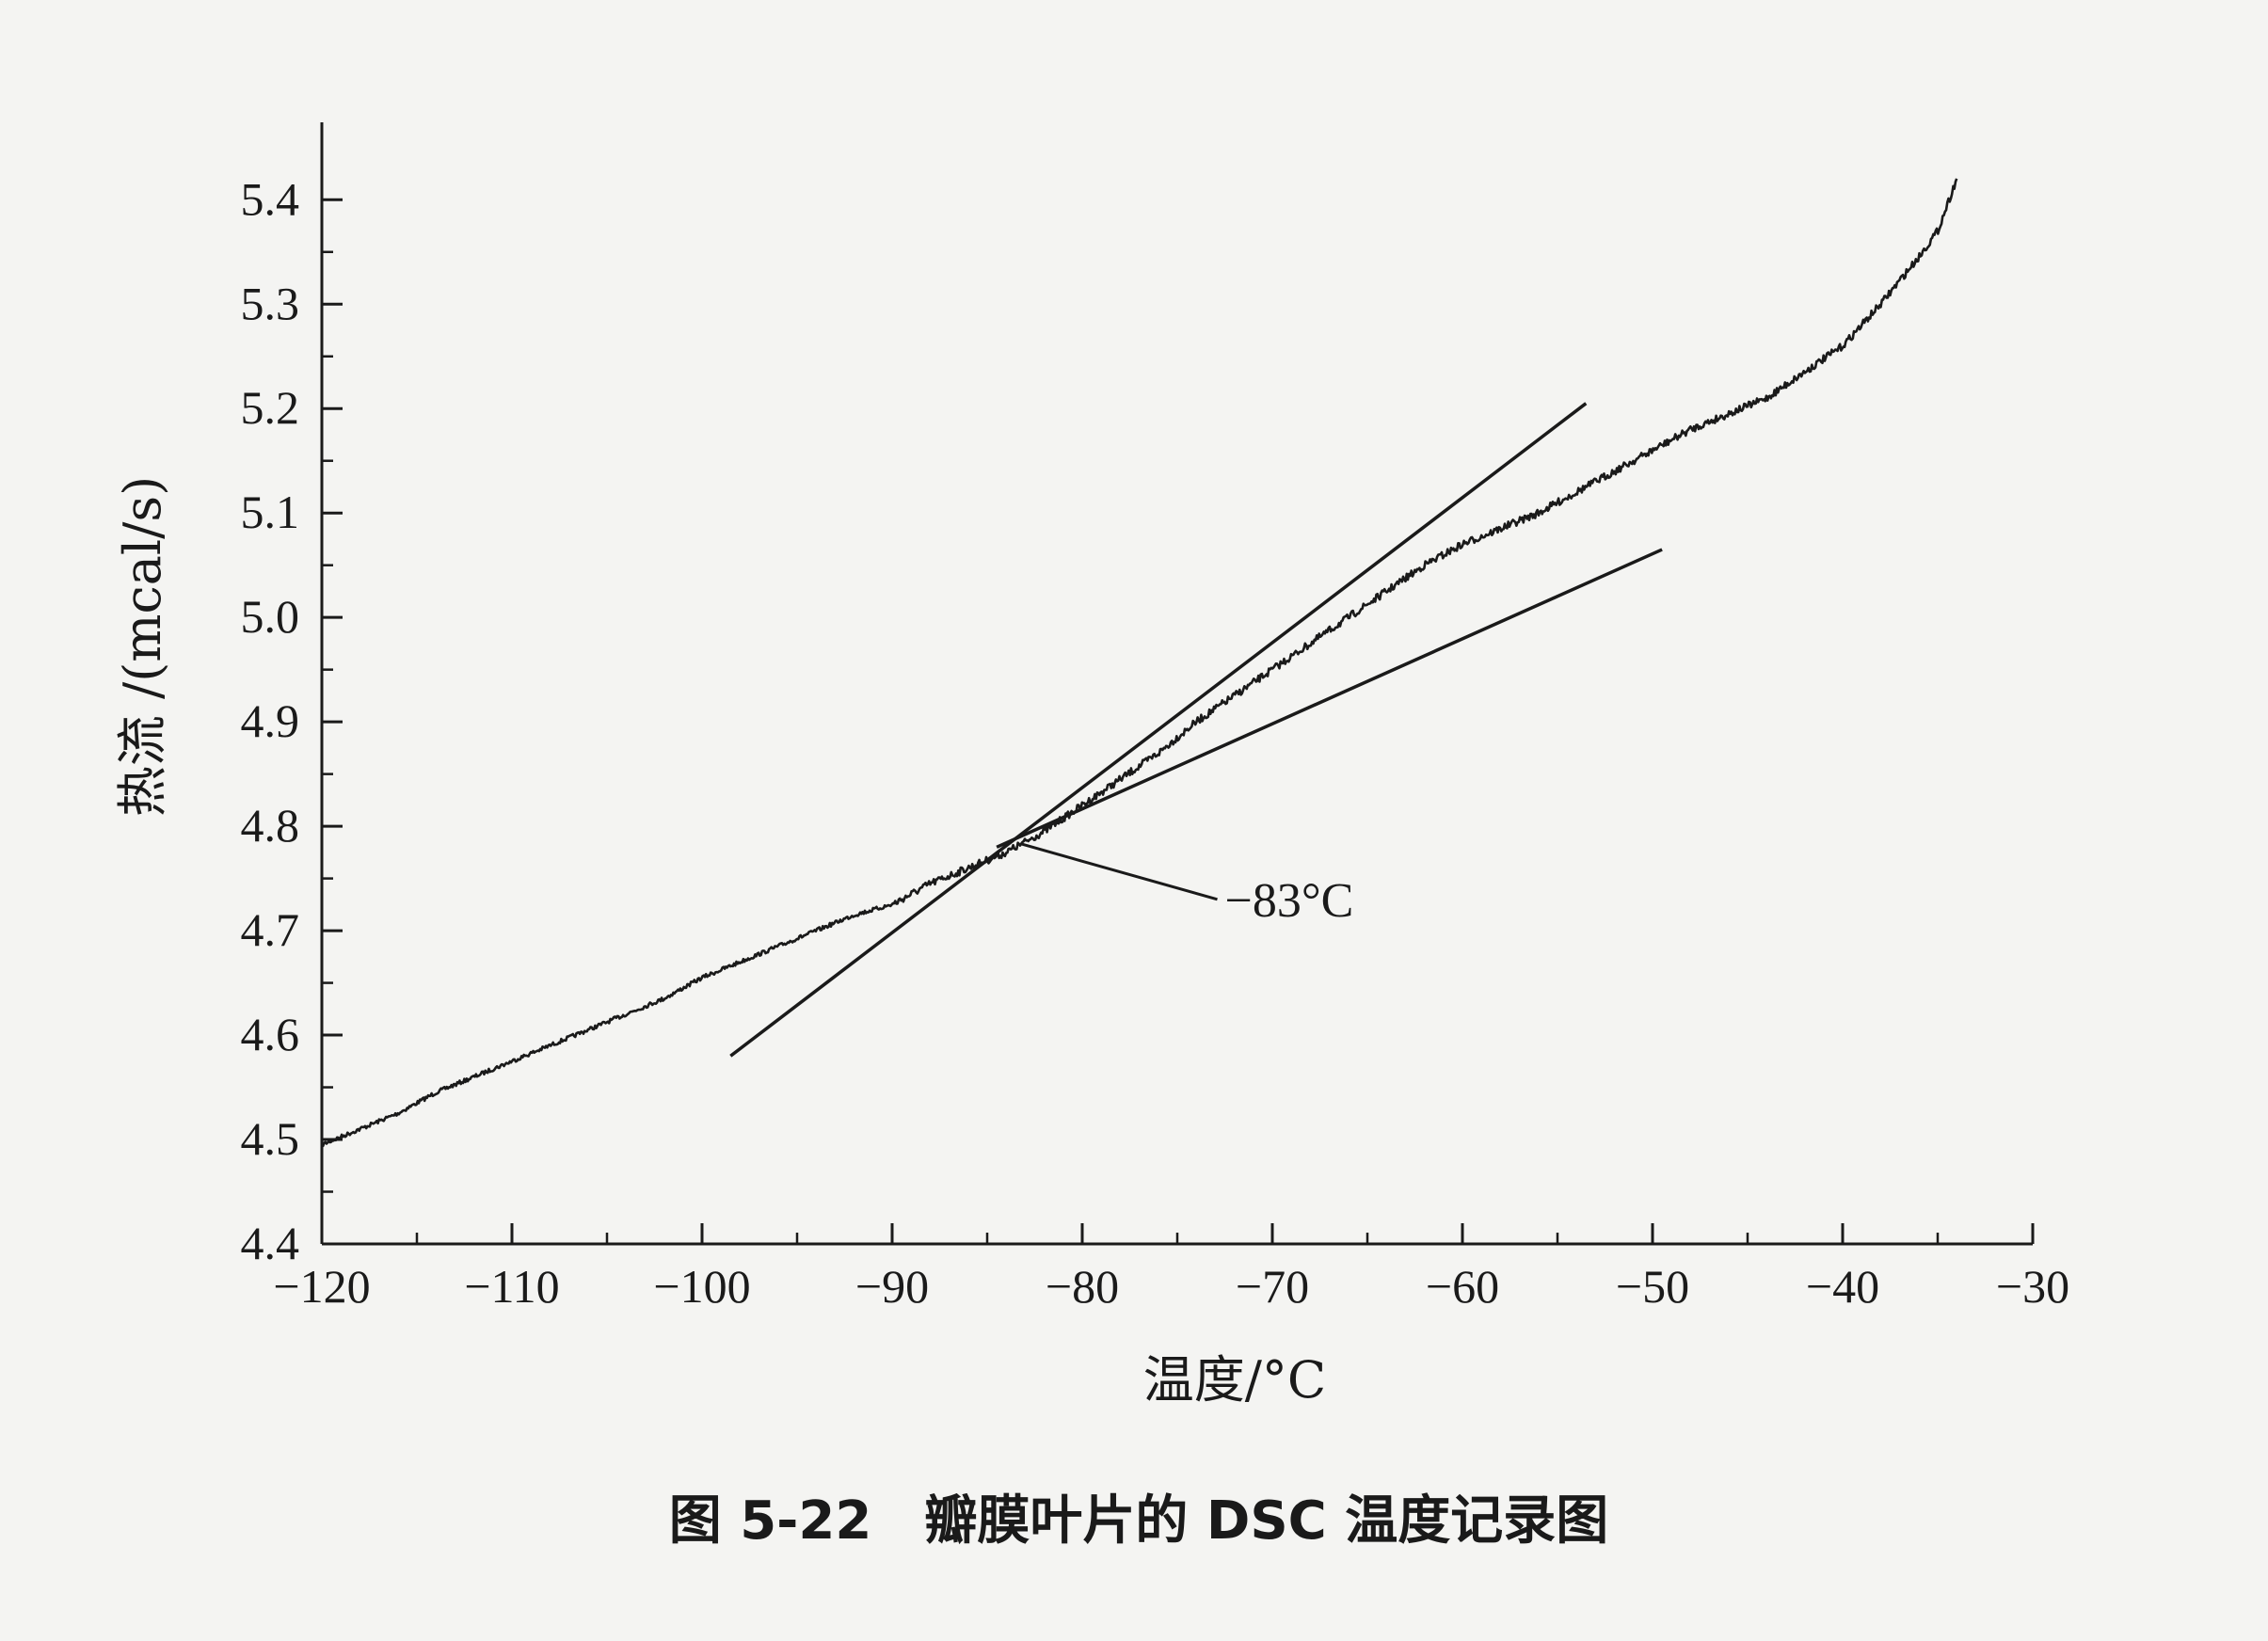 The width and height of the screenshot is (2268, 1641). Describe the element at coordinates (270, 1243) in the screenshot. I see `y-tick-label: 4.4` at that location.